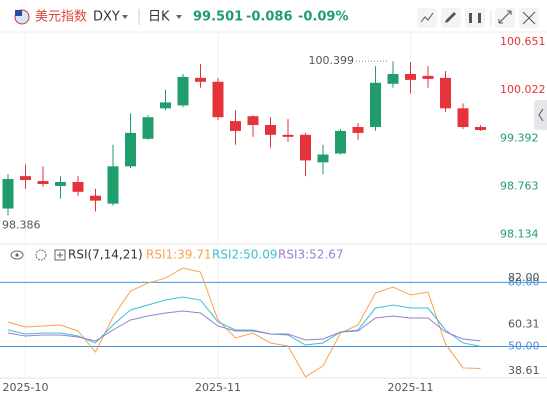 The height and width of the screenshot is (402, 547). I want to click on eye-pupil, so click(17, 255).